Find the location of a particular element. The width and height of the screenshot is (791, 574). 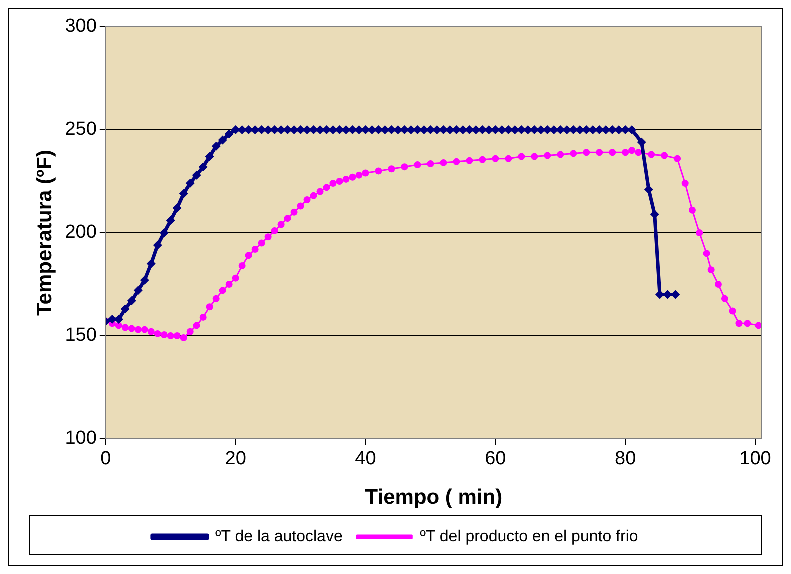

y-tick-label: 250 is located at coordinates (81, 129).